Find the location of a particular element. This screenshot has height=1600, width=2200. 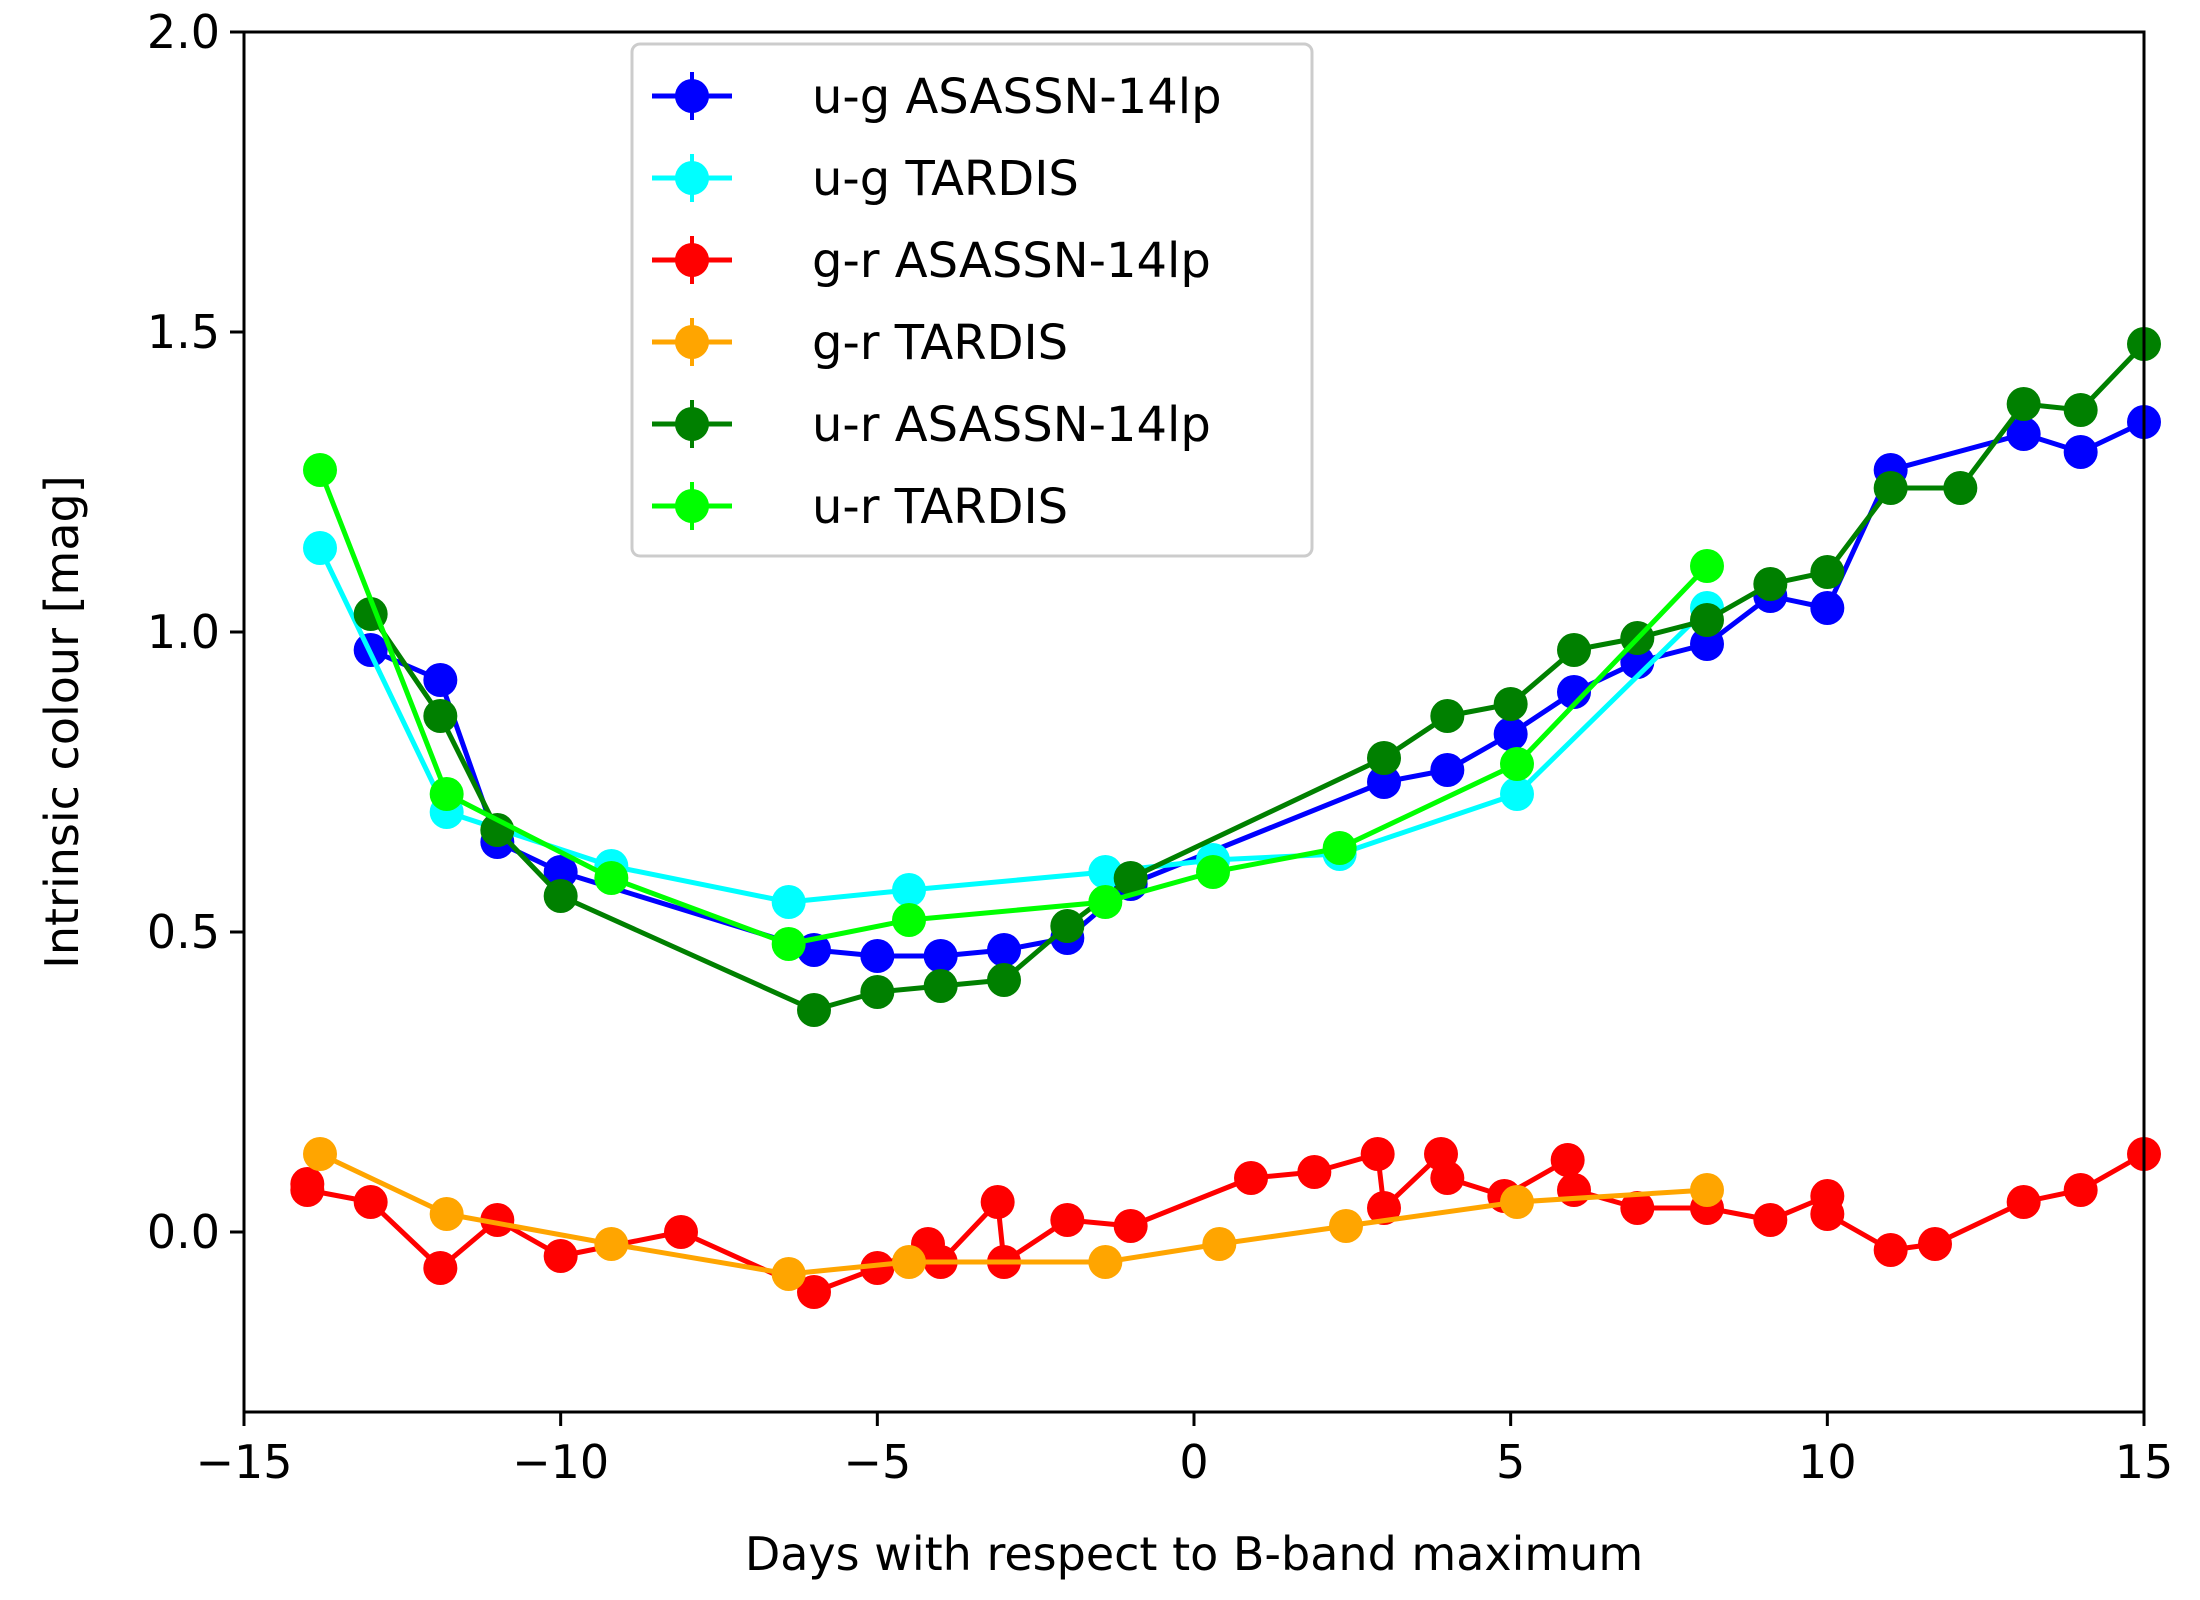

legend-item: g-r ASASSN-14lp is located at coordinates (931, 261).